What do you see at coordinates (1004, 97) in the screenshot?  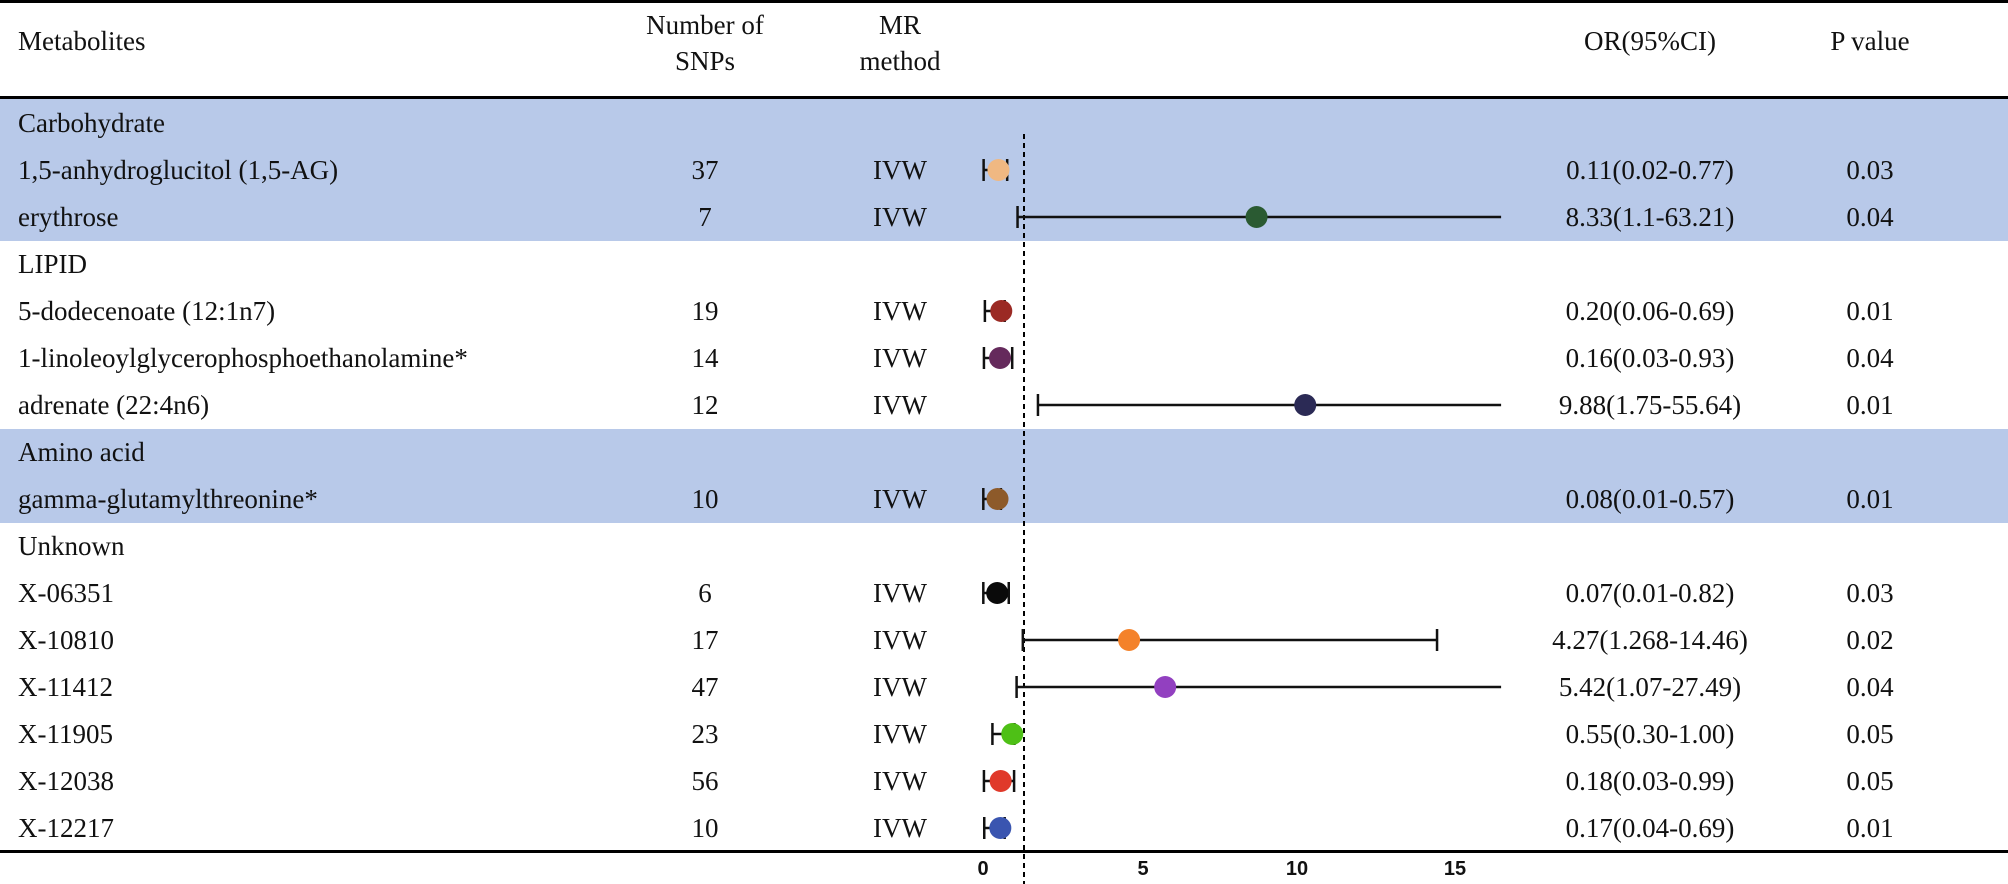 I see `header-bottom-rule` at bounding box center [1004, 97].